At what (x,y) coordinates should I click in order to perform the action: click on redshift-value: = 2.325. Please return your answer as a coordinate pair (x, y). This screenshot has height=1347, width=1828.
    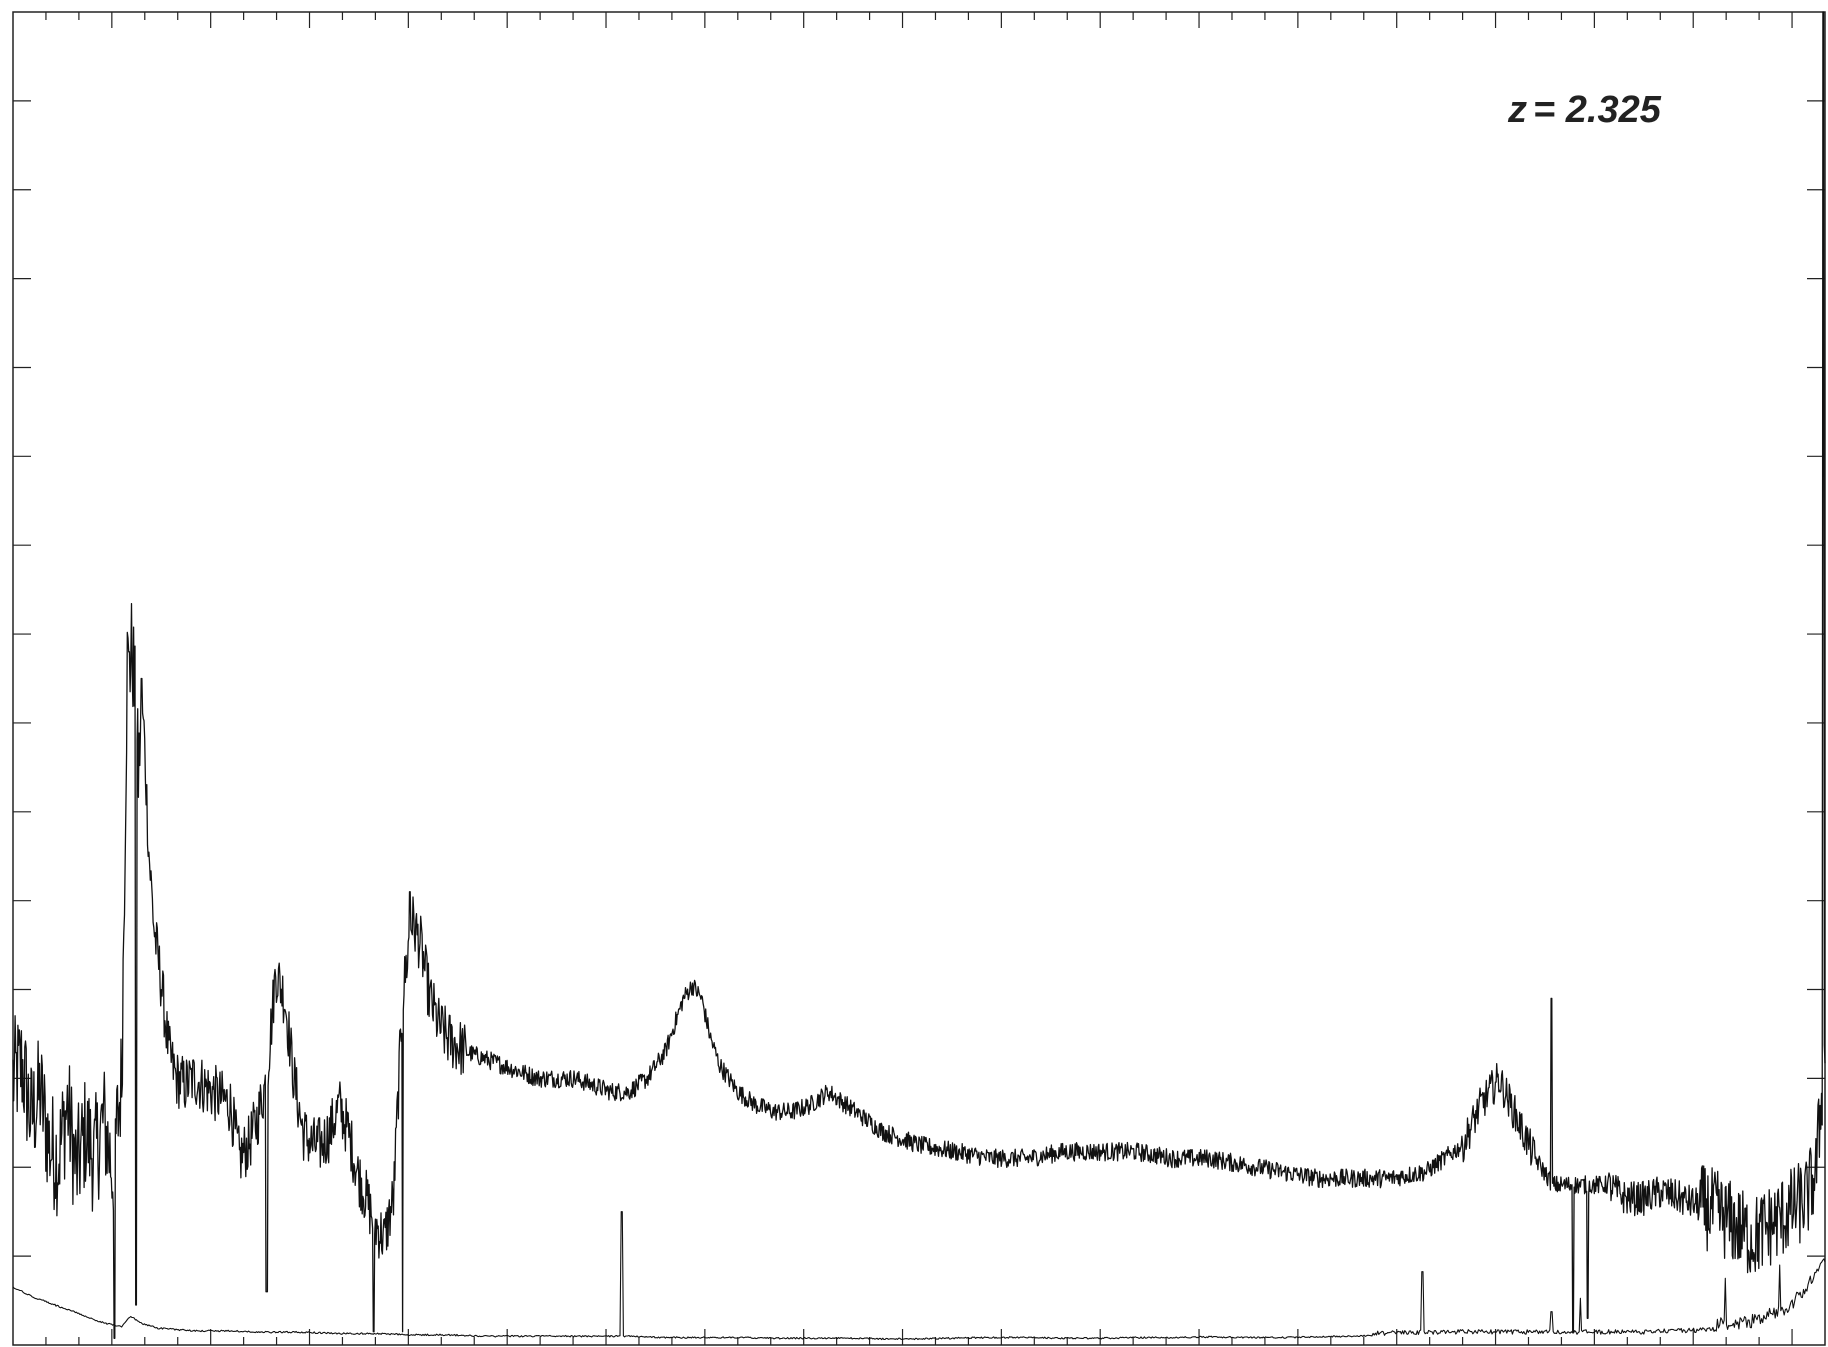
    Looking at the image, I should click on (1597, 110).